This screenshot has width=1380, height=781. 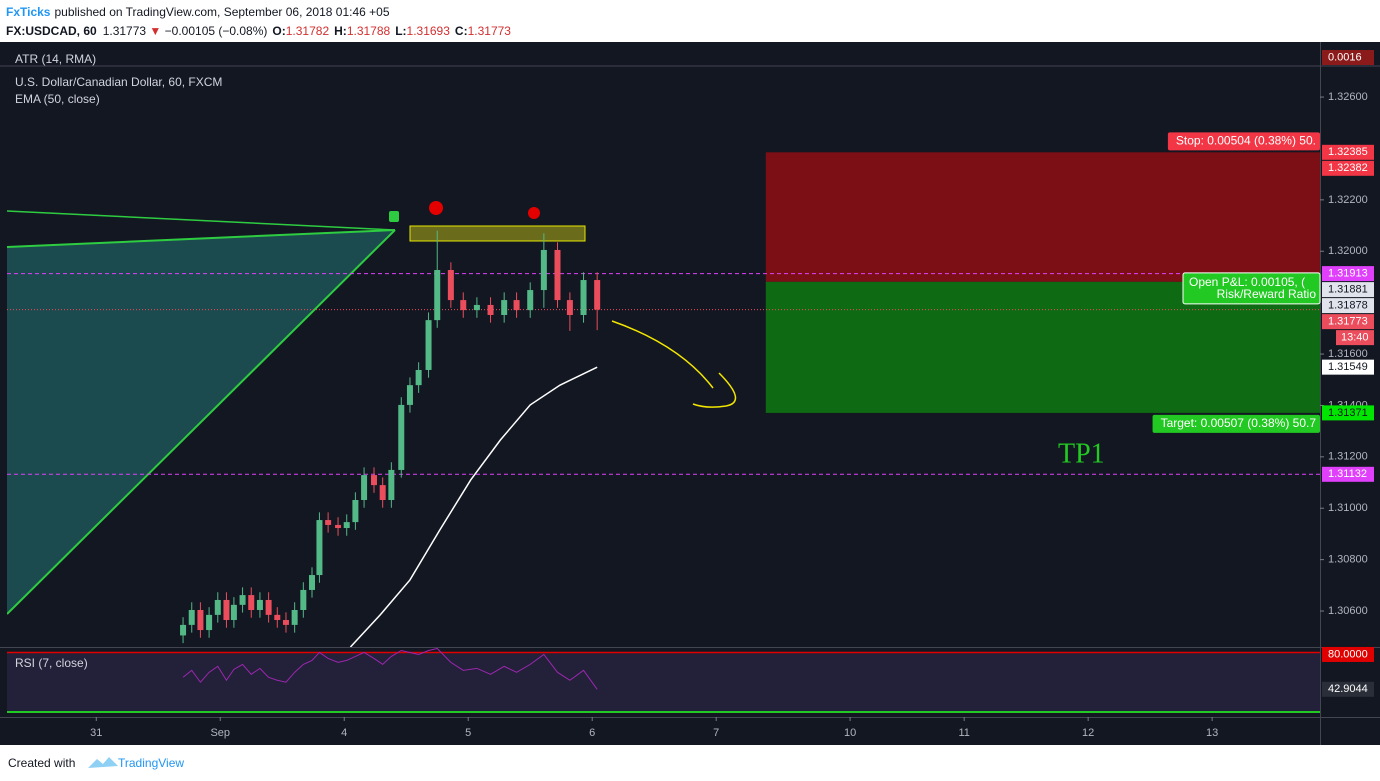 I want to click on y-tick-label: 1.32000, so click(x=1348, y=251).